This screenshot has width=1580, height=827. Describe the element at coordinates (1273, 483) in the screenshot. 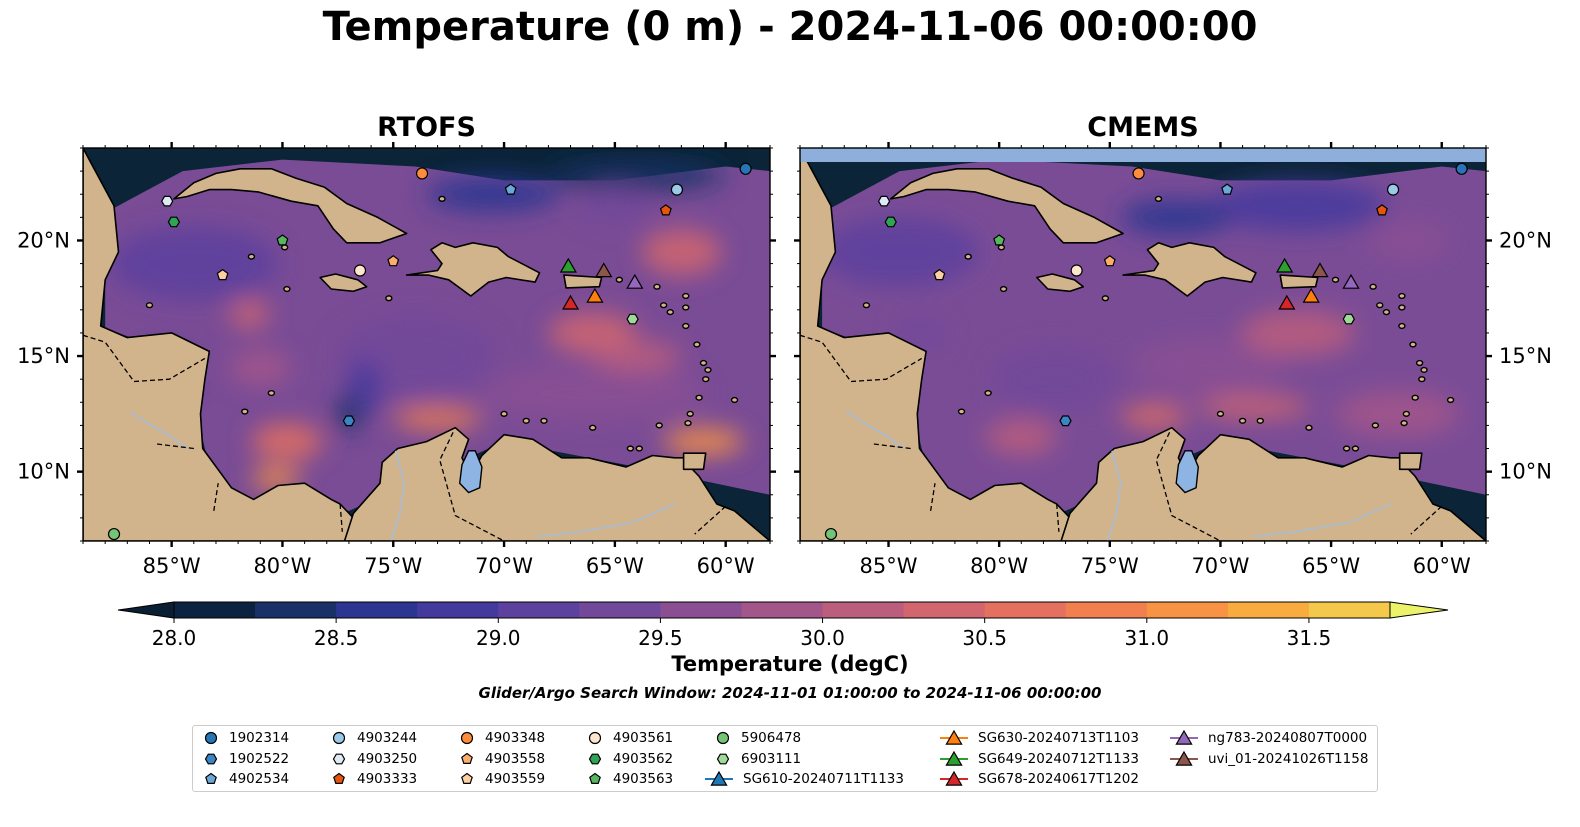

I see `land-south` at that location.